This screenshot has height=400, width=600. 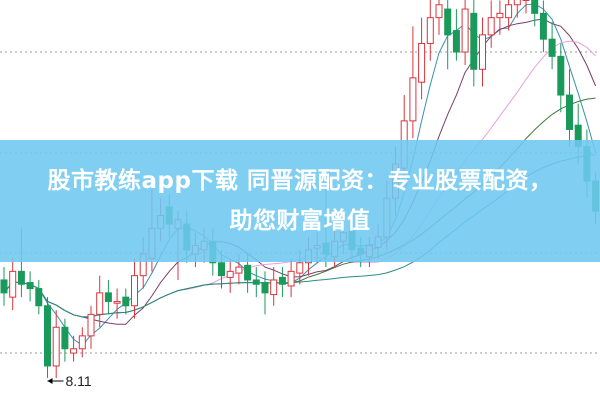 What do you see at coordinates (300, 181) in the screenshot?
I see `banner-title-line1: 股市教练app下载 同晋源配资：专业股票配资，` at bounding box center [300, 181].